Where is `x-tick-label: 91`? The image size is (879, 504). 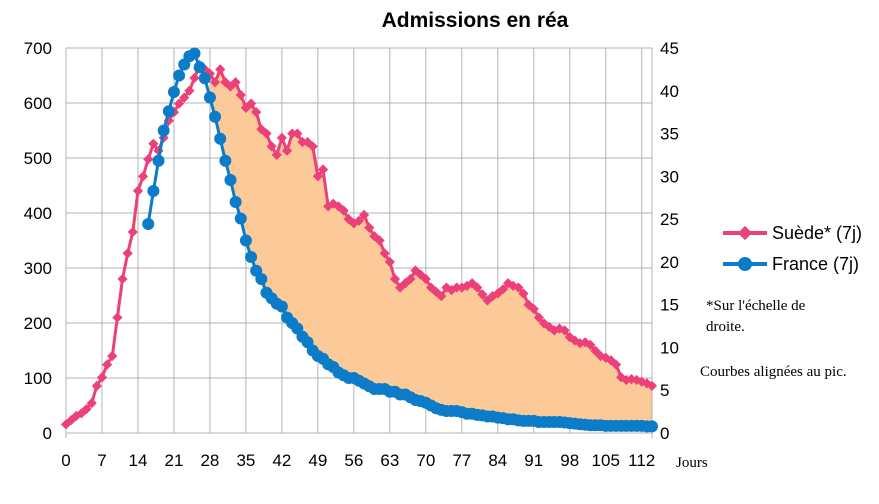 x-tick-label: 91 is located at coordinates (533, 460).